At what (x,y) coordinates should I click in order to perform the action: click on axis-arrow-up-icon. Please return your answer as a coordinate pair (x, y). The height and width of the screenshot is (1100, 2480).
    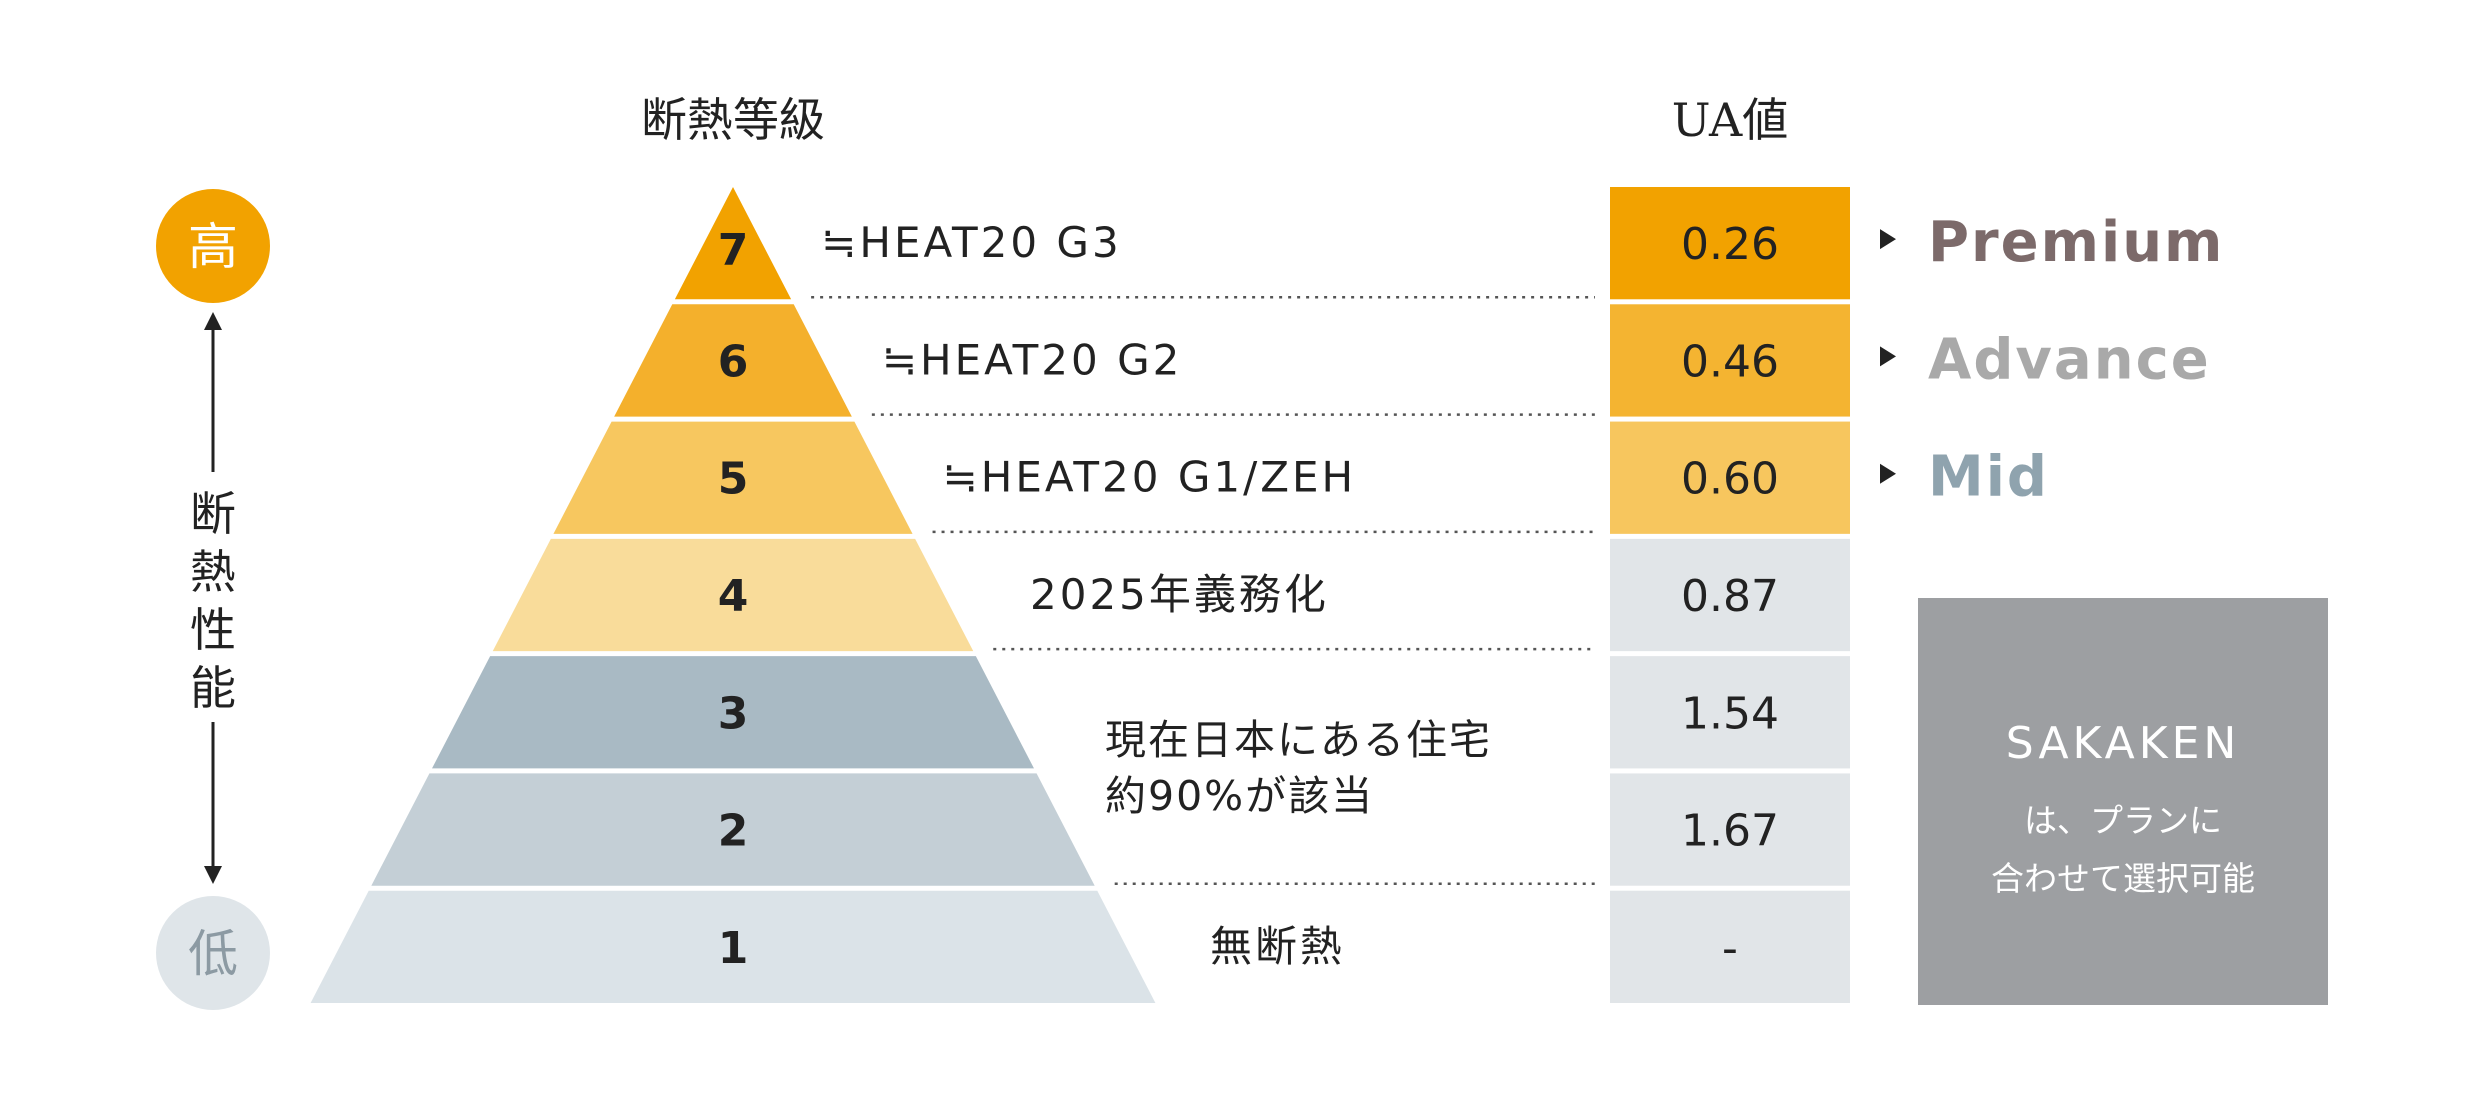
    Looking at the image, I should click on (213, 321).